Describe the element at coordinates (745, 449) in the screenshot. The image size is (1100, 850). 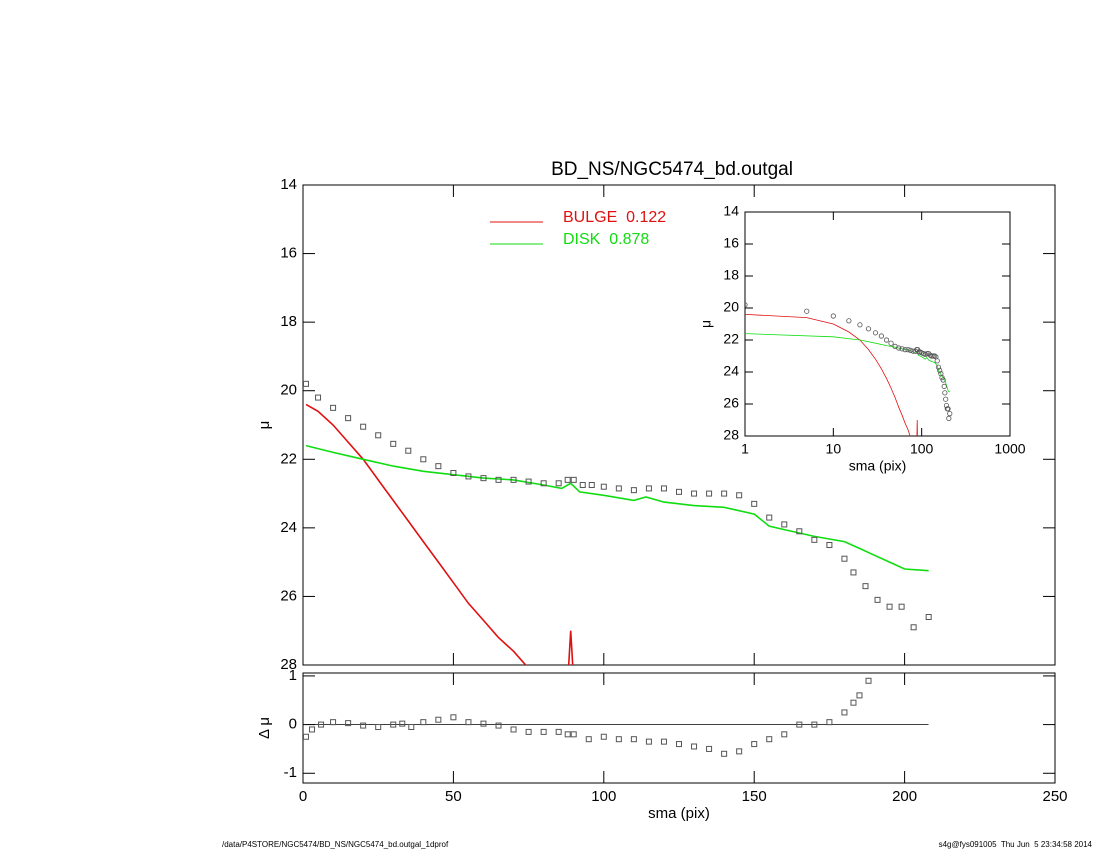
I see `x-tick-label: 1` at that location.